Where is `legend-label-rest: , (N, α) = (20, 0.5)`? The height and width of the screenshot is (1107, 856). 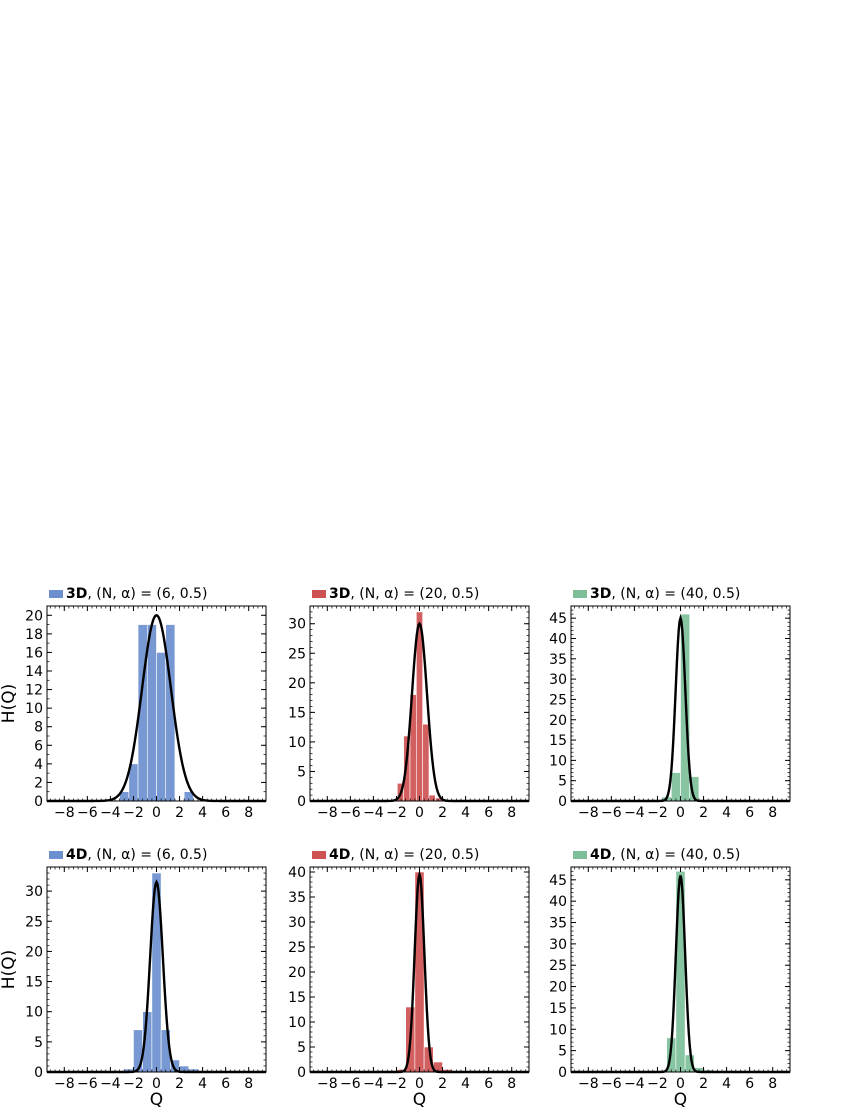 legend-label-rest: , (N, α) = (20, 0.5) is located at coordinates (414, 855).